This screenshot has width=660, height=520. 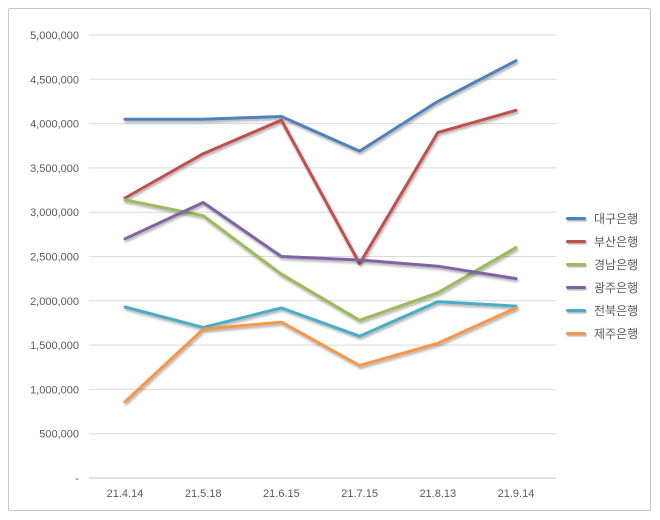 I want to click on legend-item-2: 경남은행, so click(x=602, y=264).